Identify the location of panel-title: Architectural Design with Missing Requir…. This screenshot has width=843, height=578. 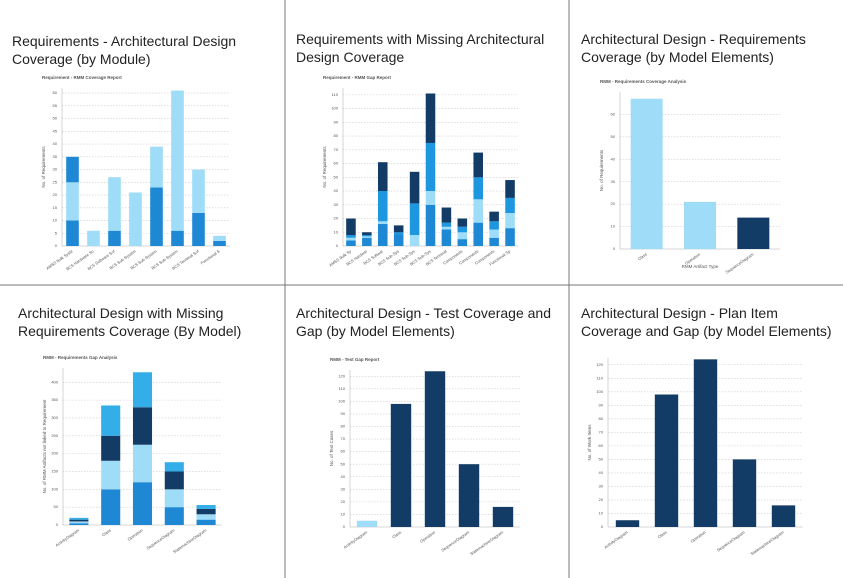
(130, 322).